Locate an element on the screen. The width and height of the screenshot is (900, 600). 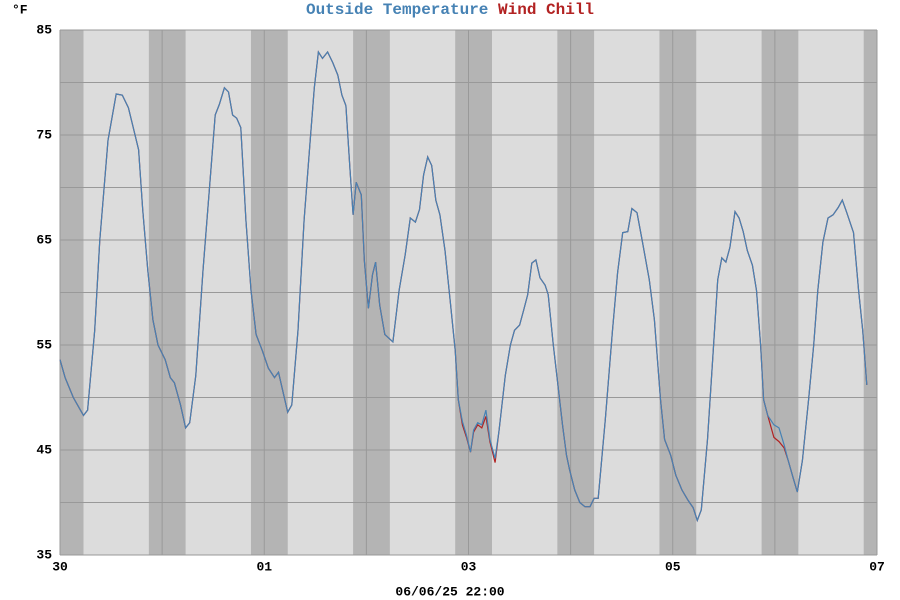
y-tick-label: 85 is located at coordinates (44, 29).